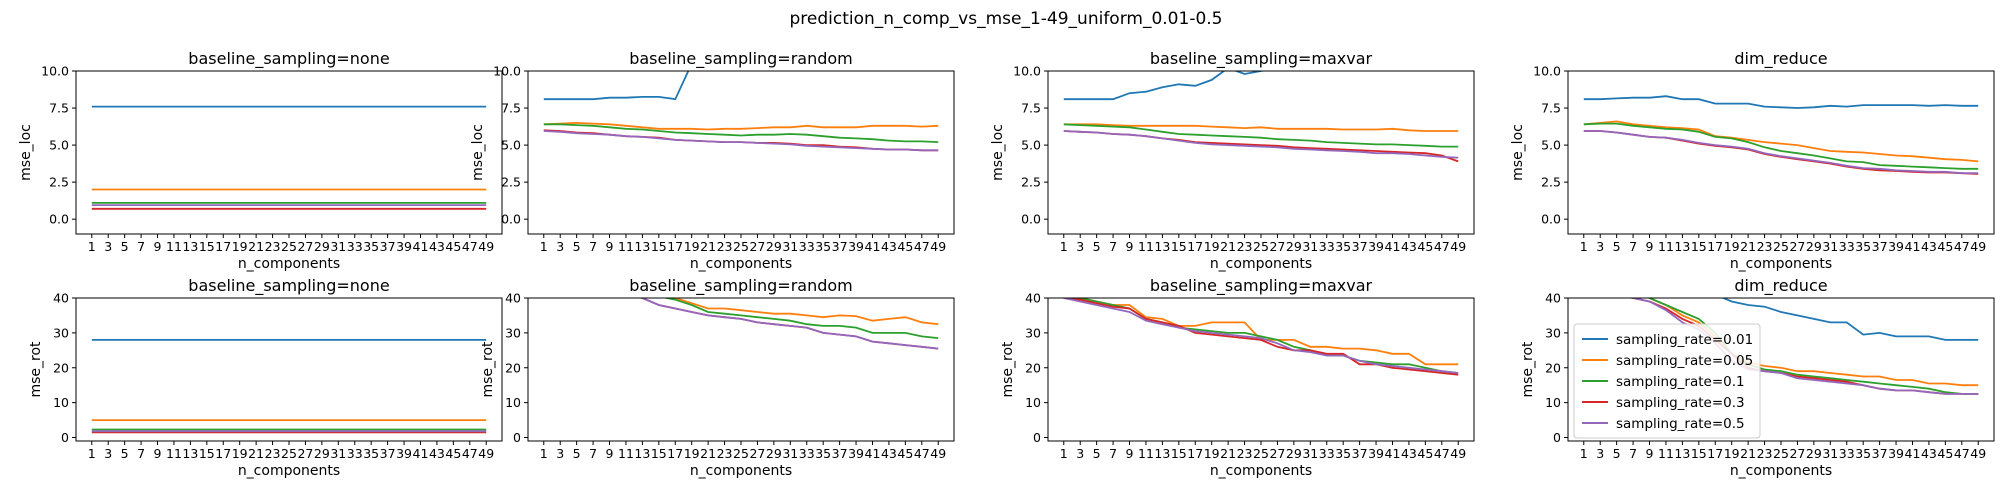  I want to click on y-tick-label: 7.5, so click(511, 108).